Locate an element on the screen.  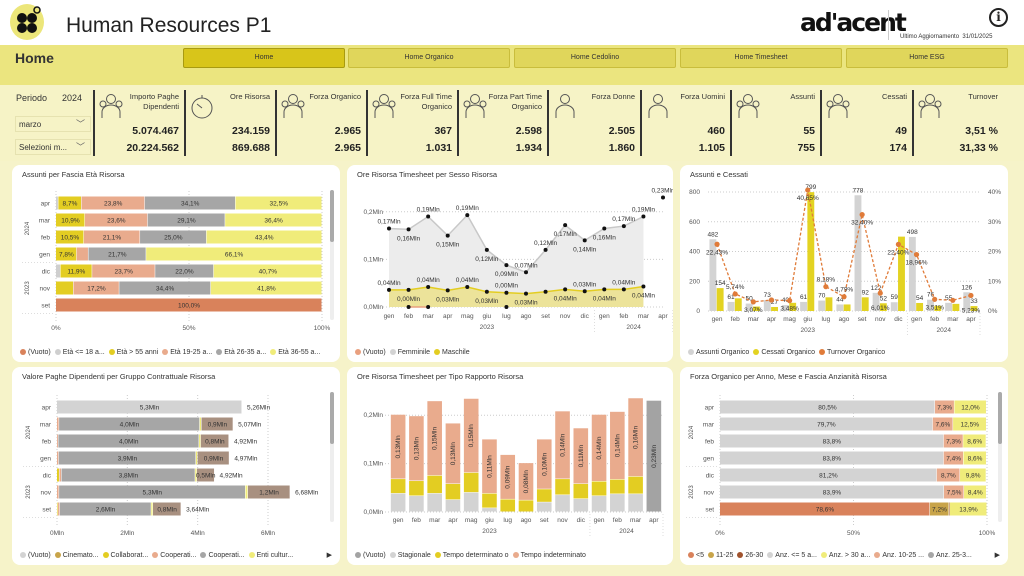
legend-item: Età > 55 anni is located at coordinates (133, 352).